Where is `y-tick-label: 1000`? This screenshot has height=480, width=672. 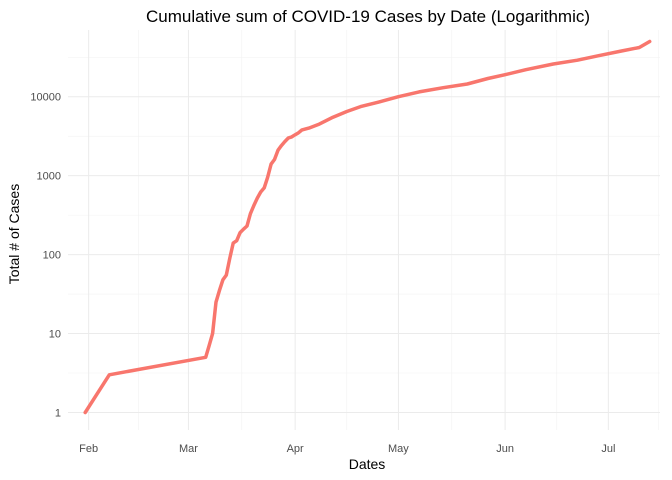
y-tick-label: 1000 is located at coordinates (49, 177).